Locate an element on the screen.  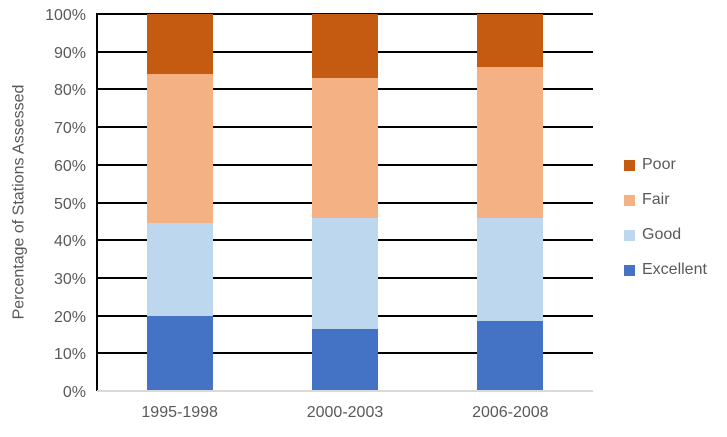
legend-label: Poor is located at coordinates (659, 164).